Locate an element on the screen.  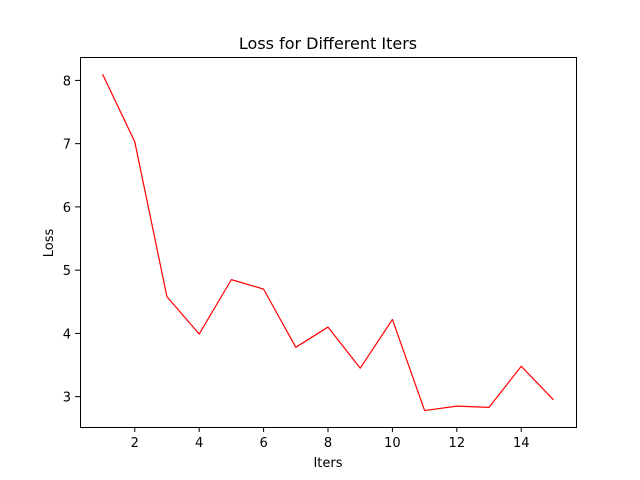
x-axis: 2 4 6 8 10 12 14 is located at coordinates (330, 439).